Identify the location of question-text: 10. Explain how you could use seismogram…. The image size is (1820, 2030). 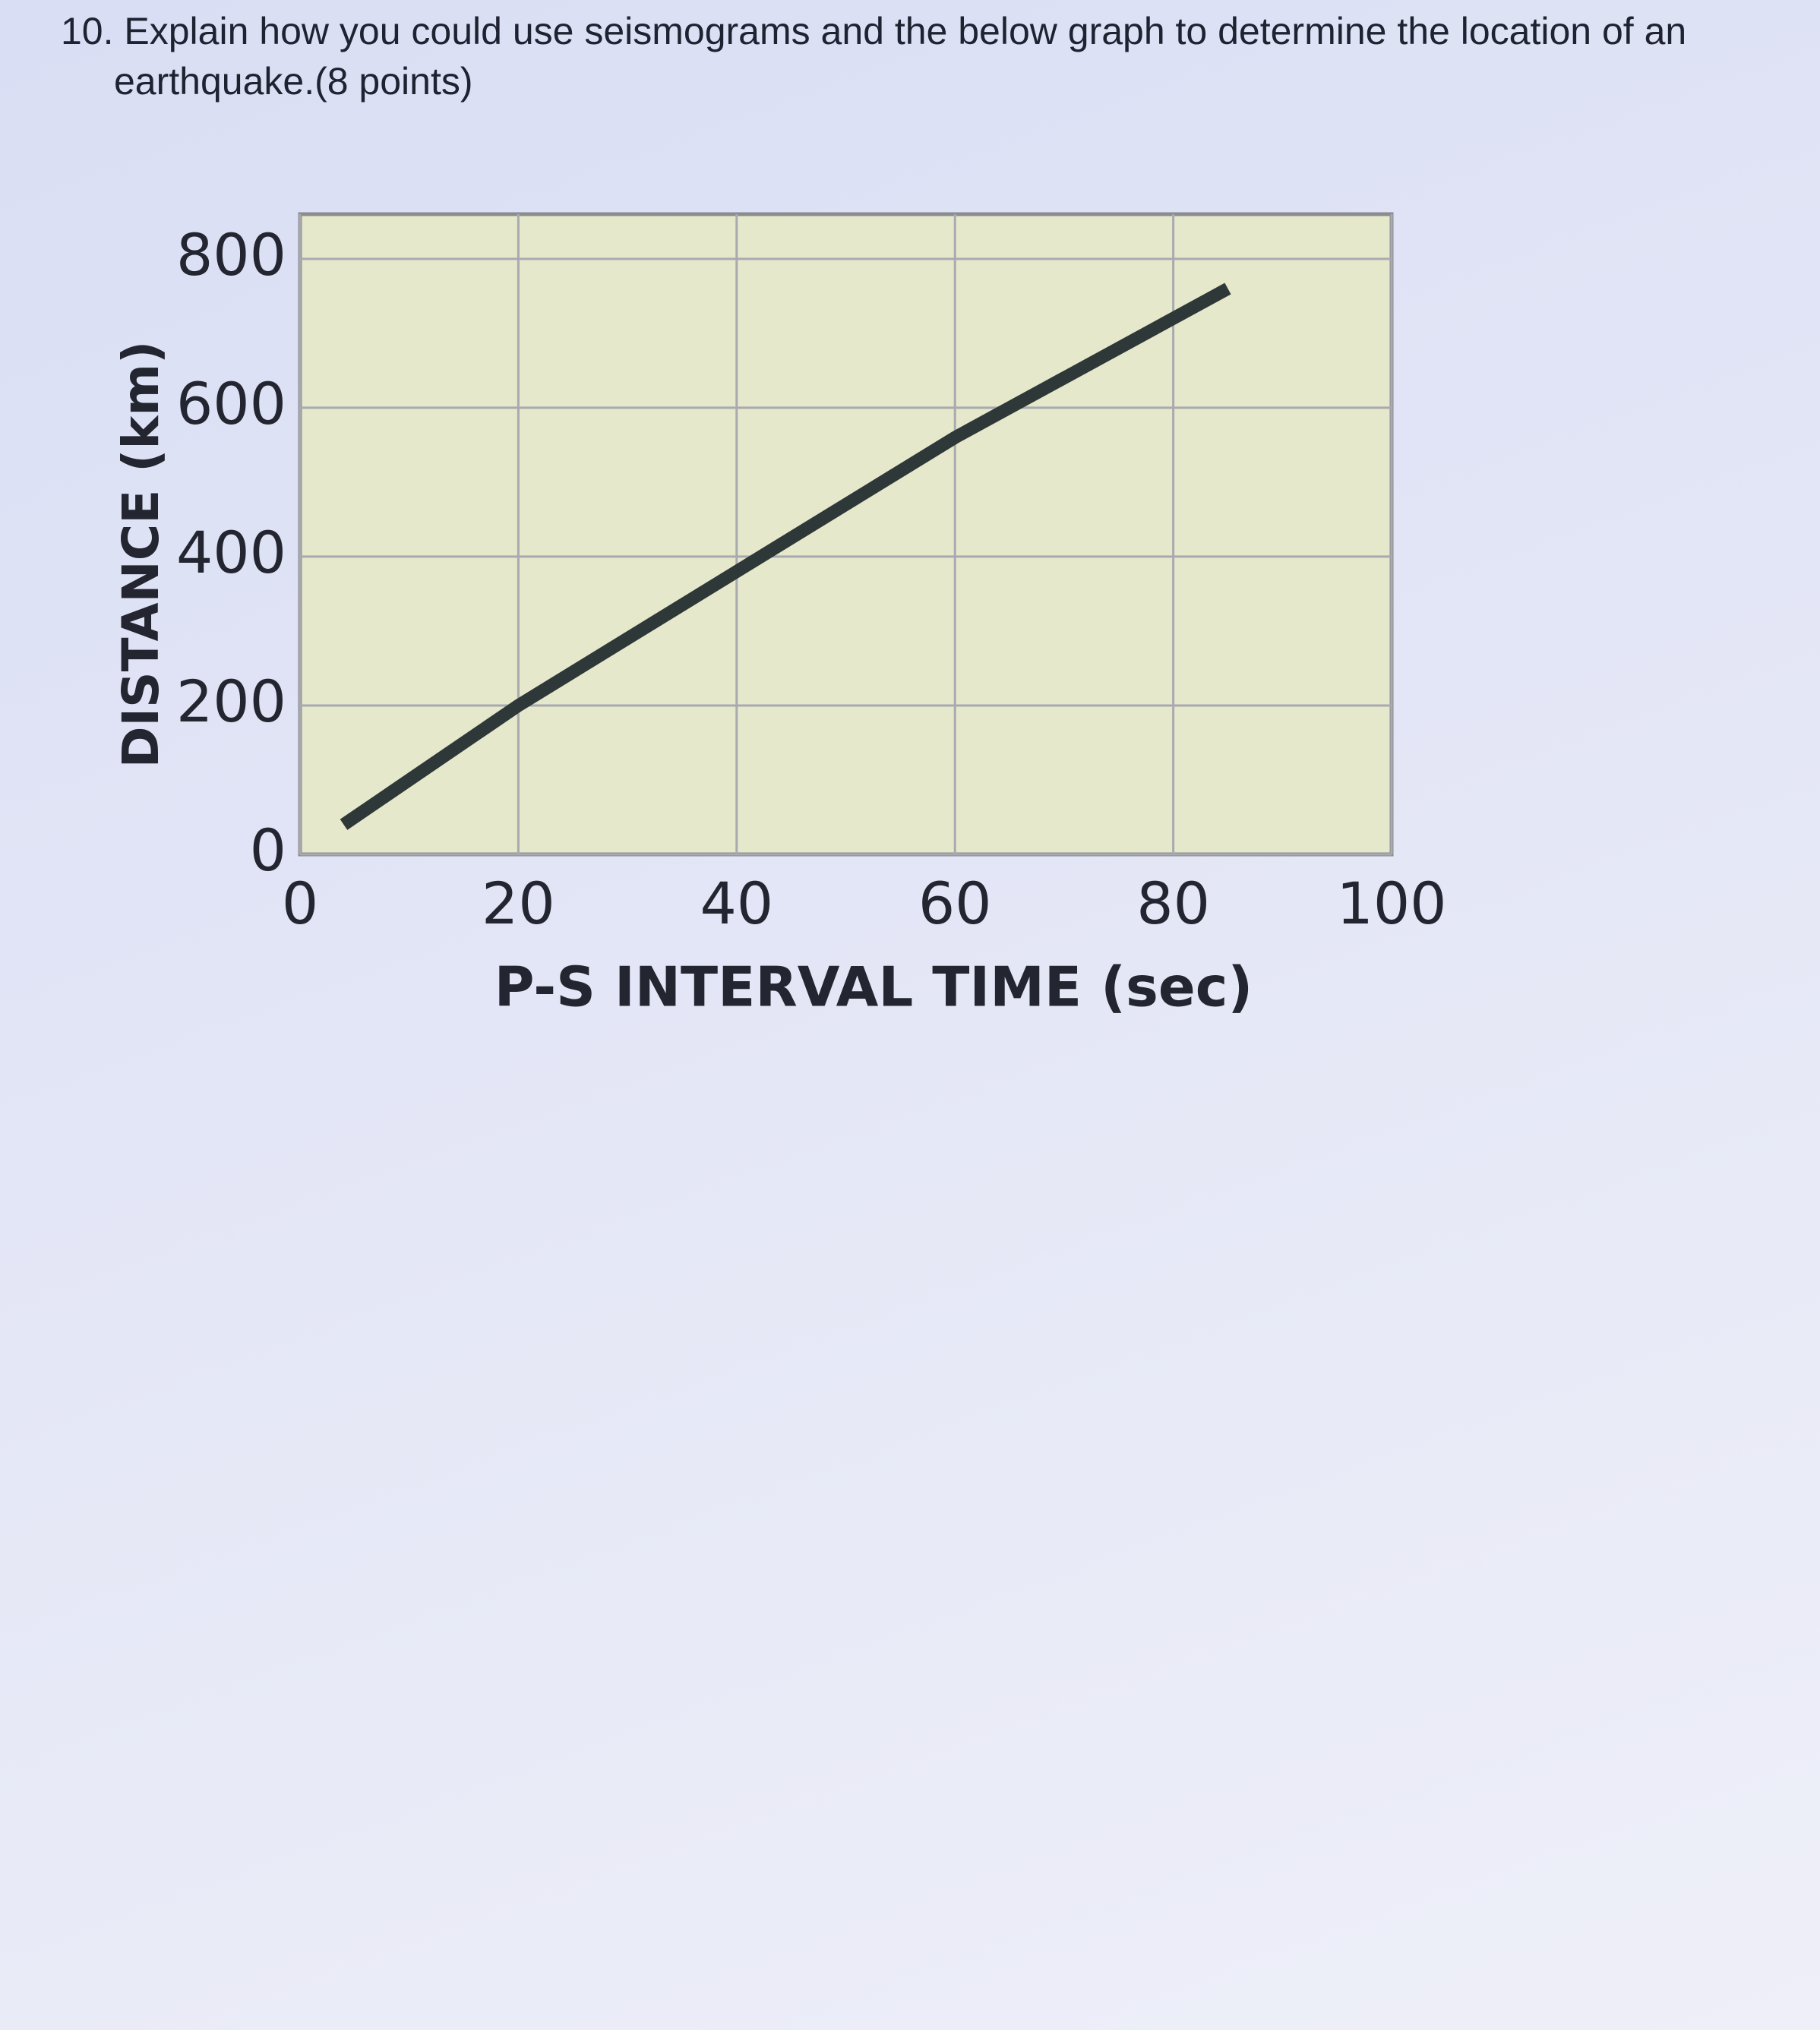
(874, 56).